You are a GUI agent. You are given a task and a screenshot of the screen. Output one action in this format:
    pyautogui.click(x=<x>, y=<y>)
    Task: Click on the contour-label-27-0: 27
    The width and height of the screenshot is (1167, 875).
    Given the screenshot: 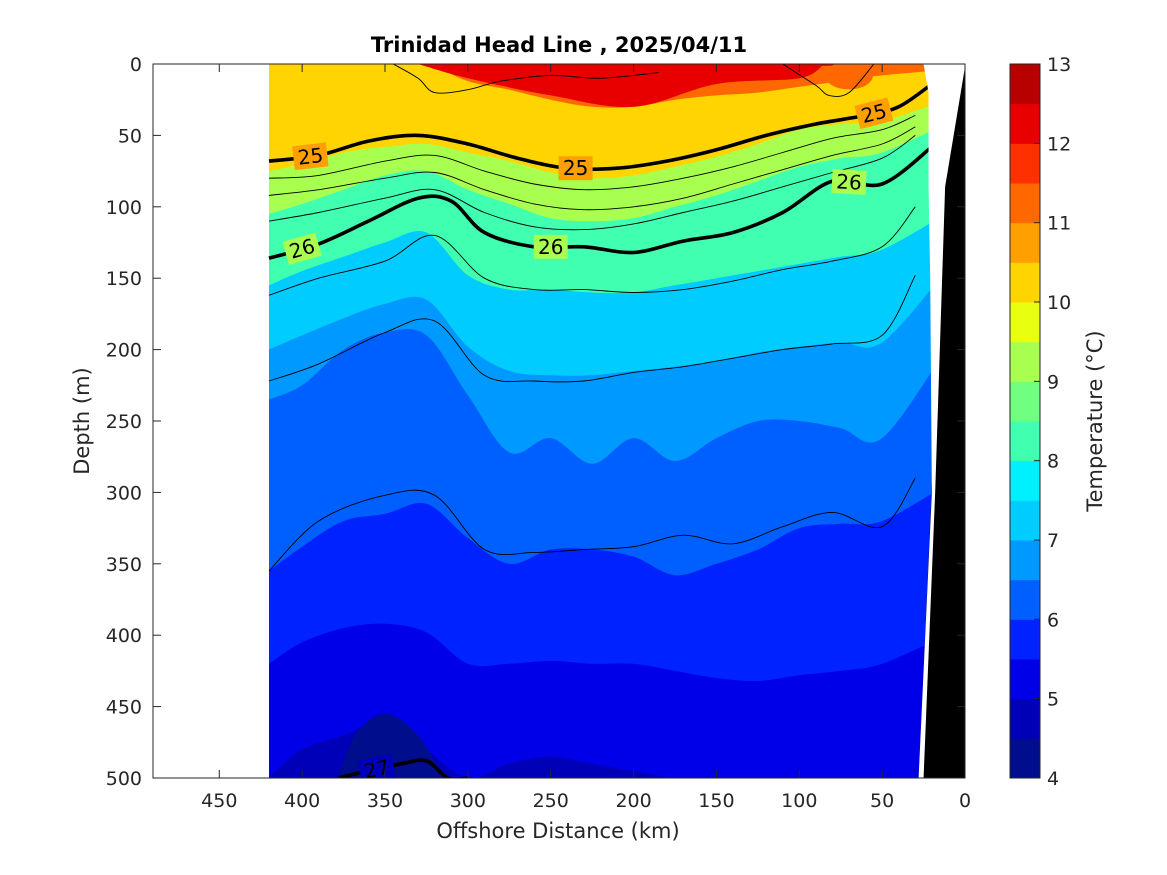 What is the action you would take?
    pyautogui.click(x=376, y=768)
    